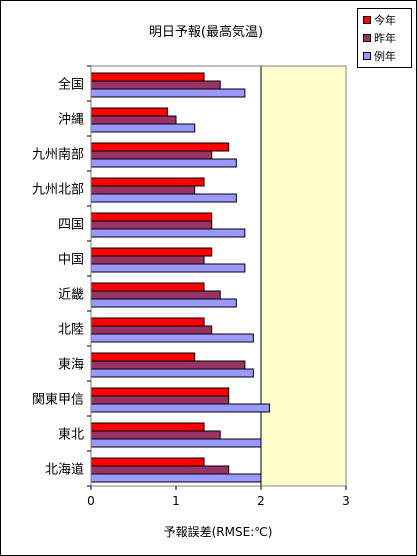 This screenshot has height=556, width=417. Describe the element at coordinates (71, 225) in the screenshot. I see `category-label: 四国` at that location.